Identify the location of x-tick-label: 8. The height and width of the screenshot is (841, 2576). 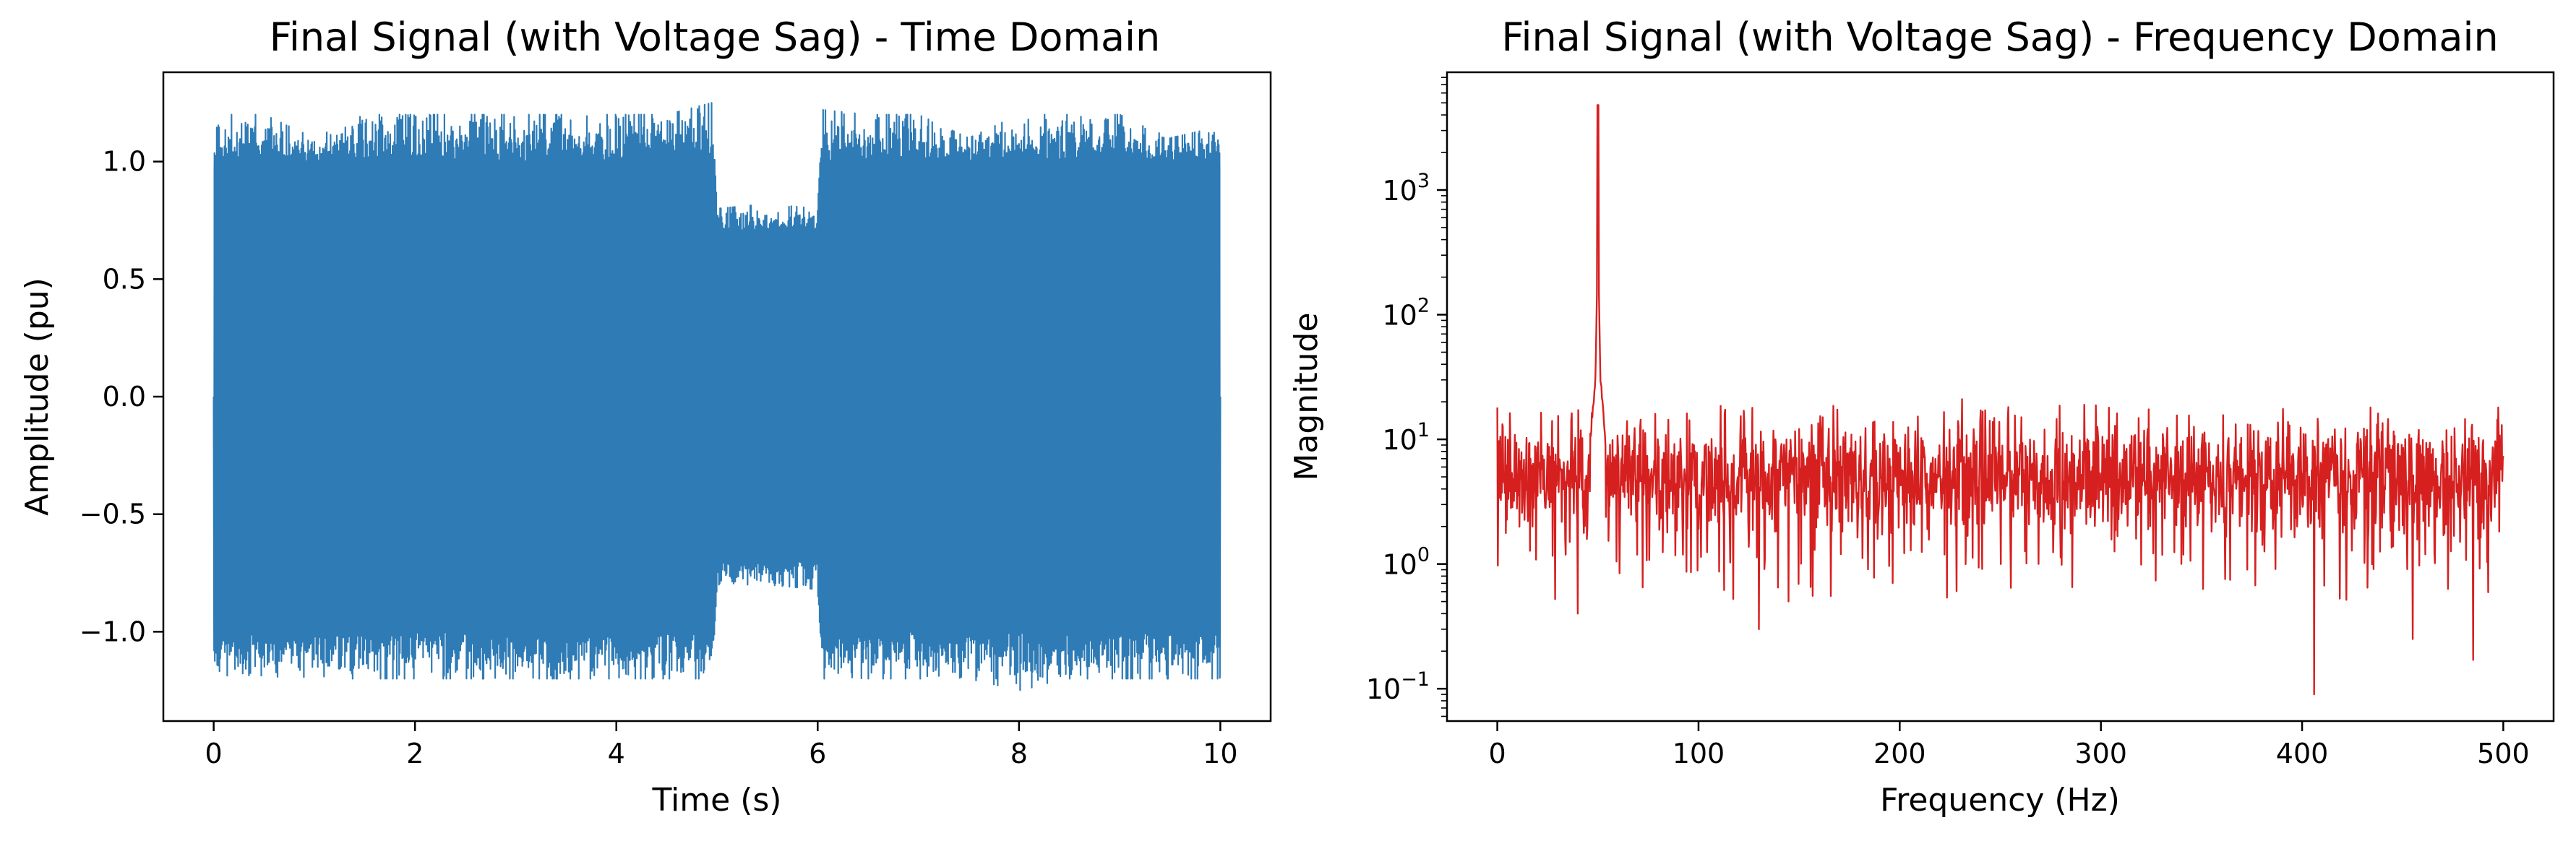
(1019, 753).